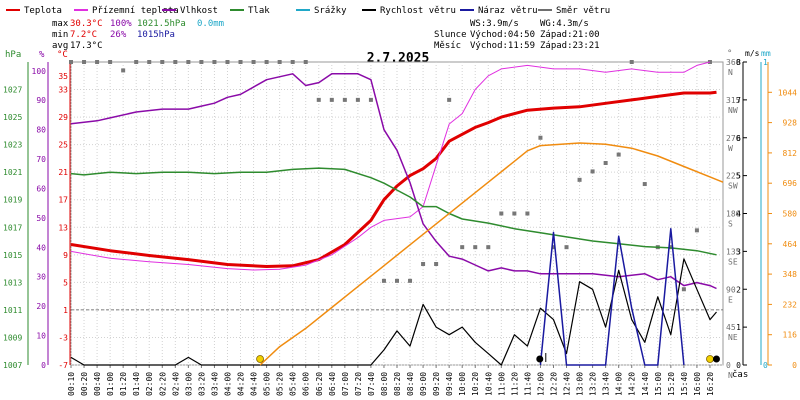 This screenshot has height=400, width=800. Describe the element at coordinates (121, 24) in the screenshot. I see `stat-max-hum: 100%` at that location.